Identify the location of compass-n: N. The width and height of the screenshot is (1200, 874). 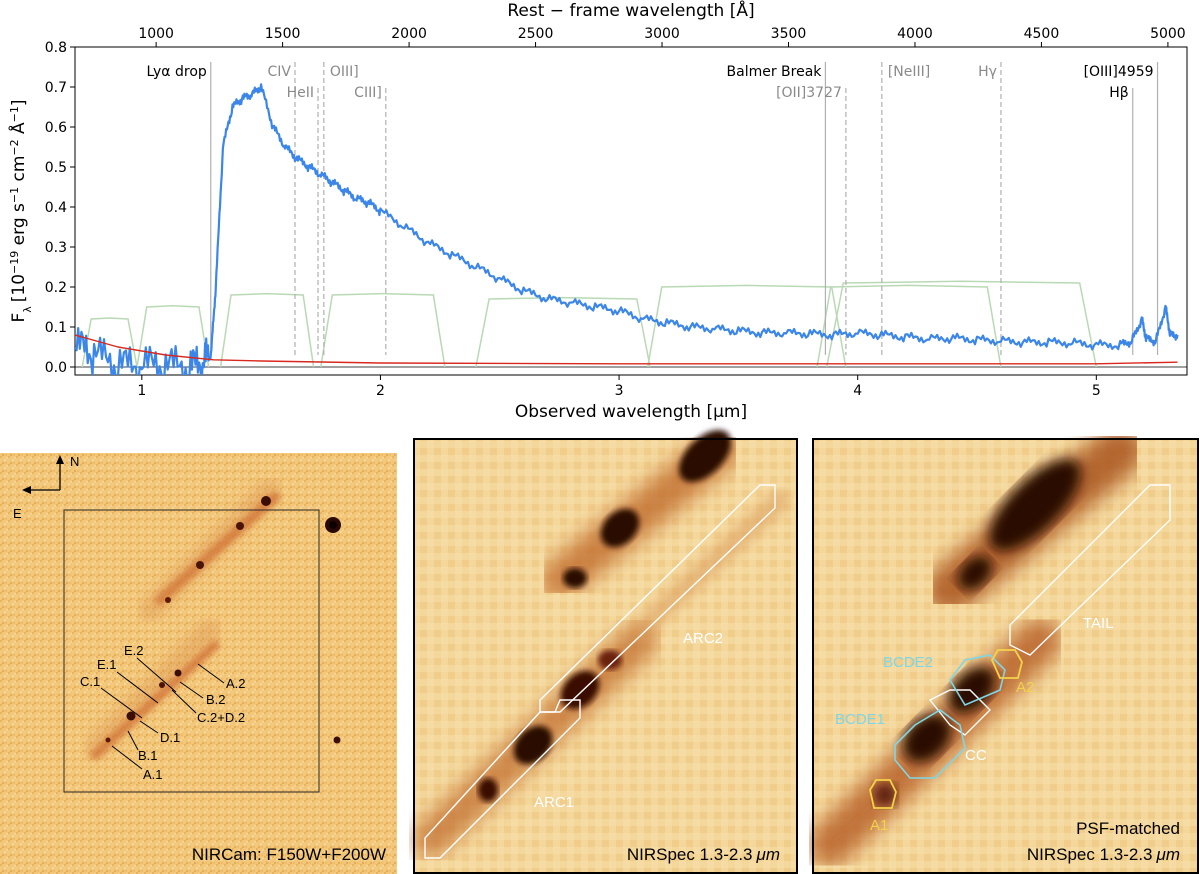
(74, 461).